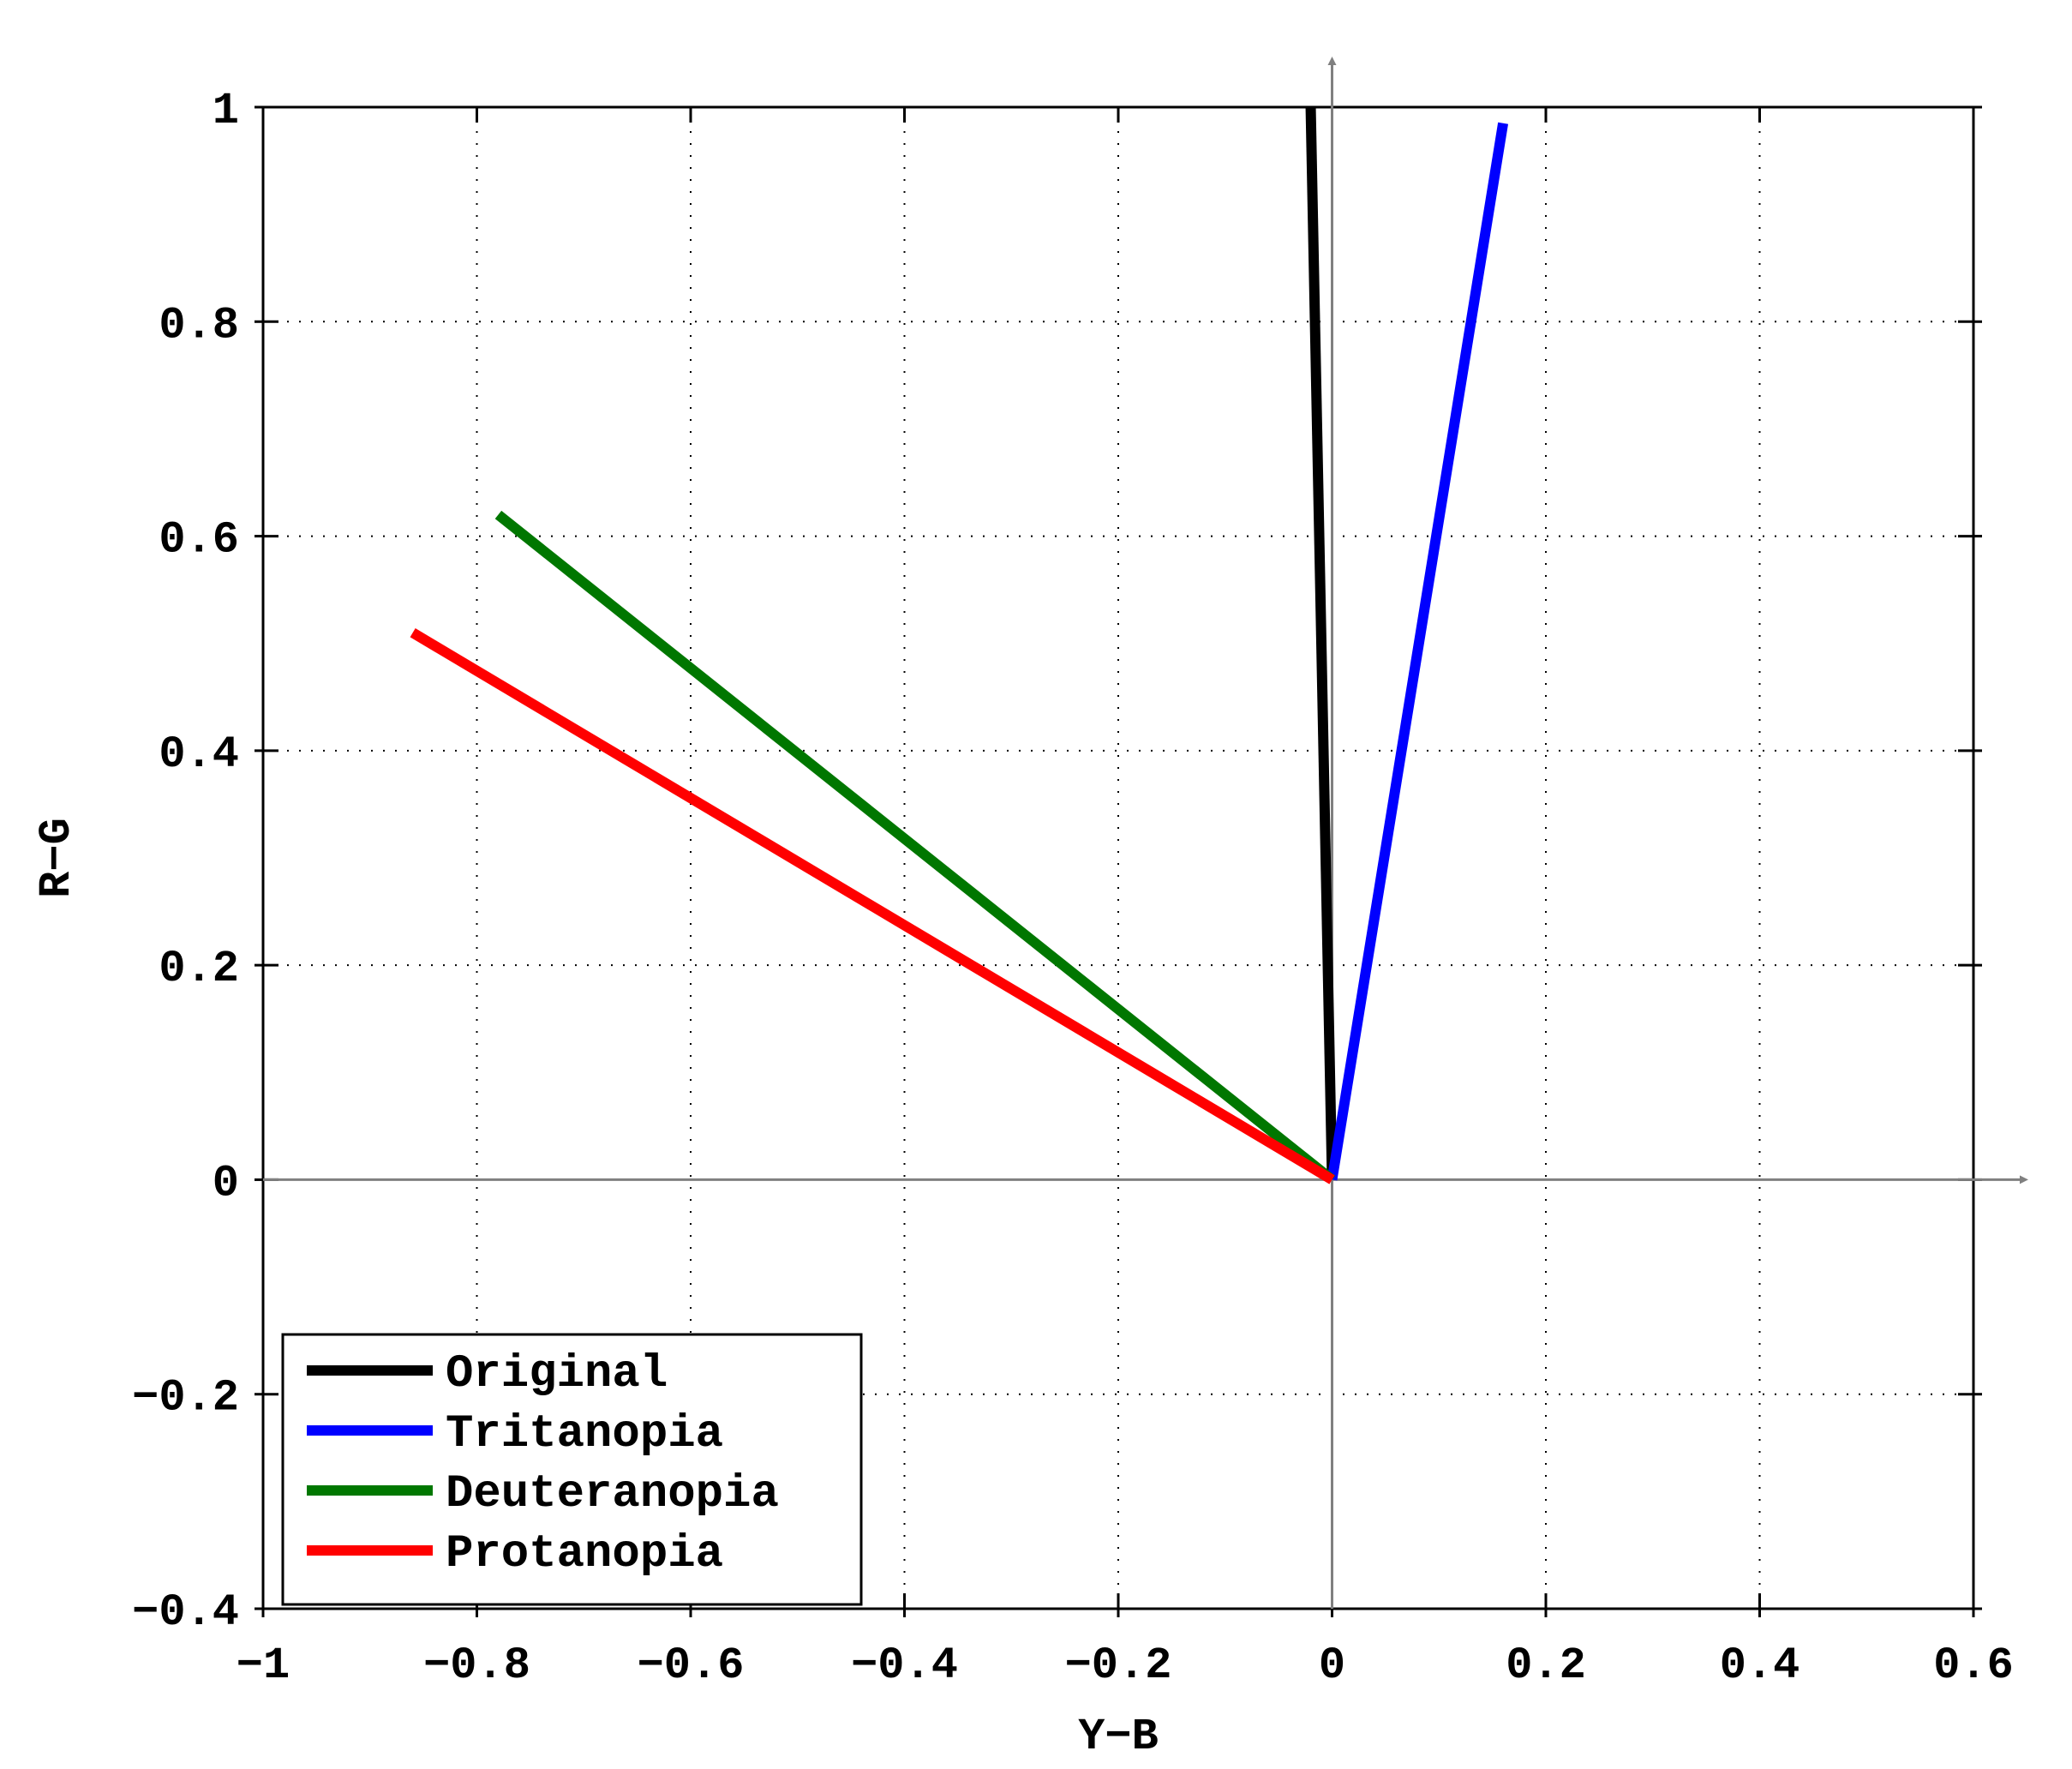 This screenshot has height=1769, width=2072. I want to click on series-line-original, so click(1322, 643).